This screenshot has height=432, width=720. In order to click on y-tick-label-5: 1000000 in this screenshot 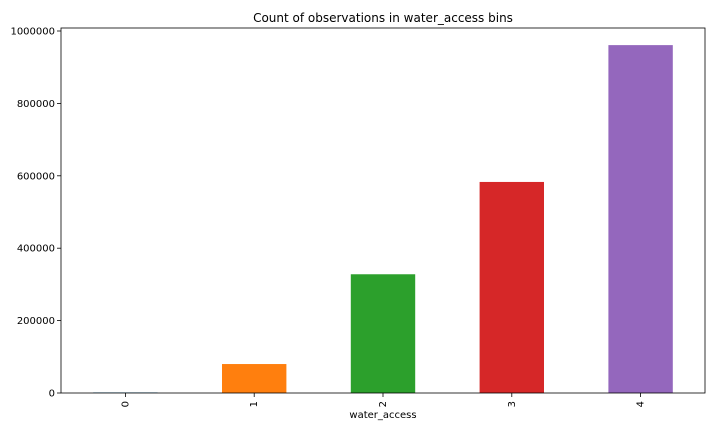, I will do `click(32, 32)`.